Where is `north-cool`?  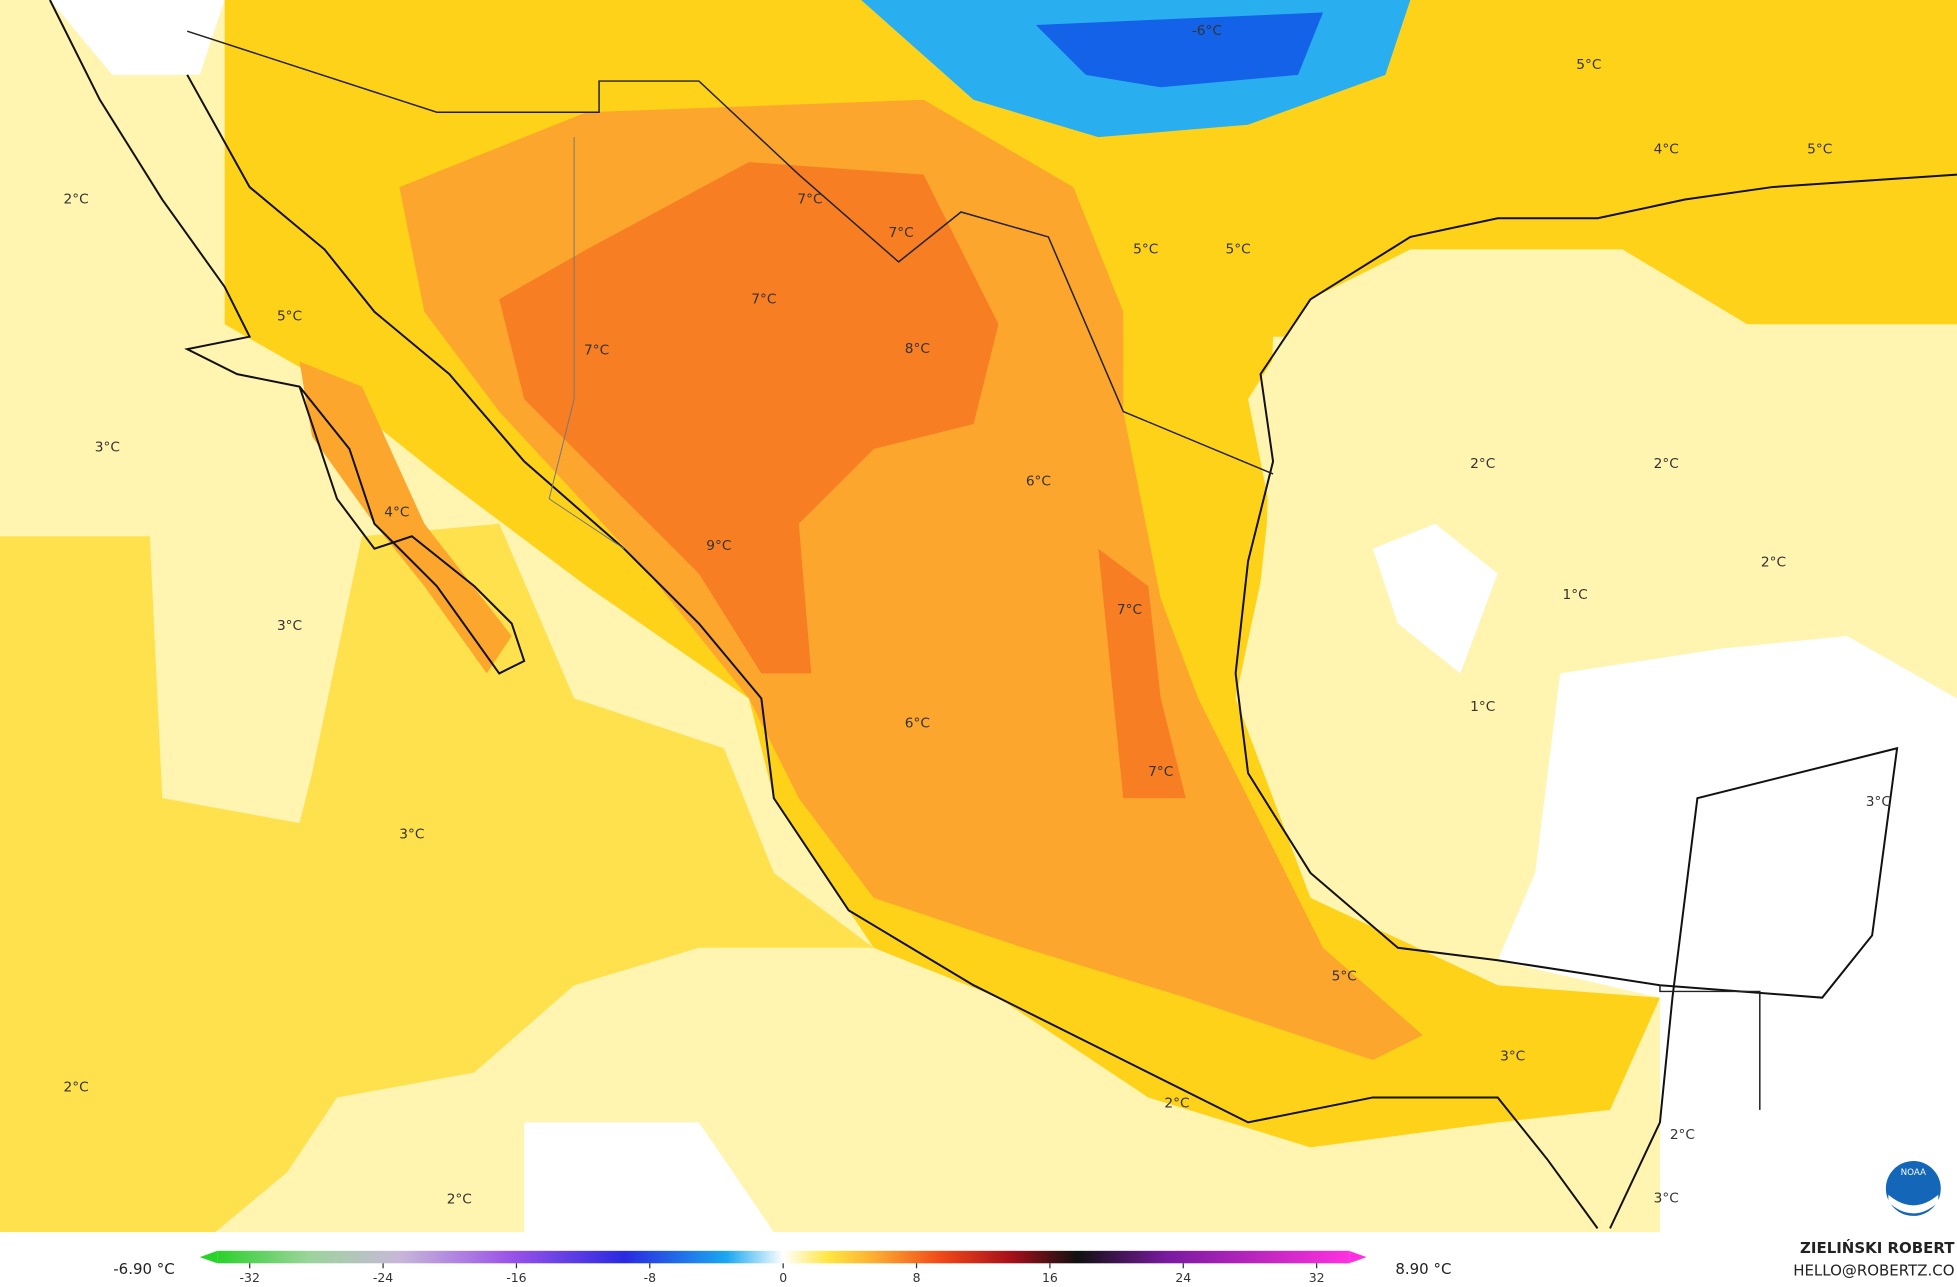 north-cool is located at coordinates (137, 37).